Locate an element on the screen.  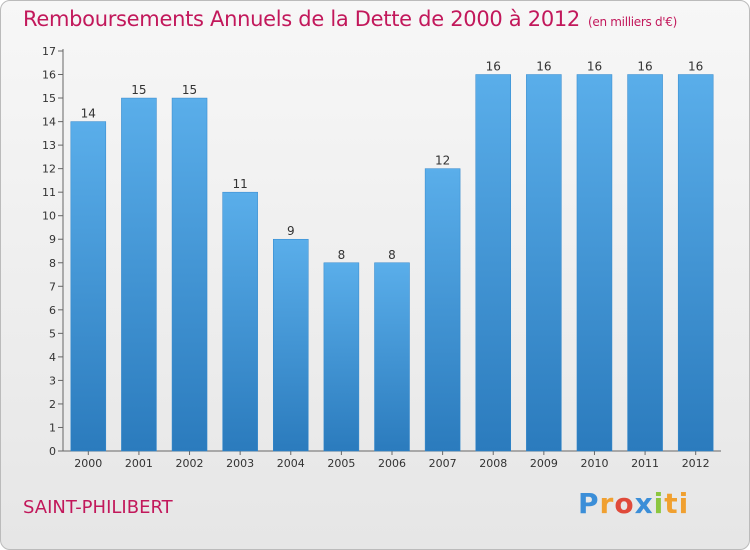
y-tick-label: 13 is located at coordinates (49, 145).